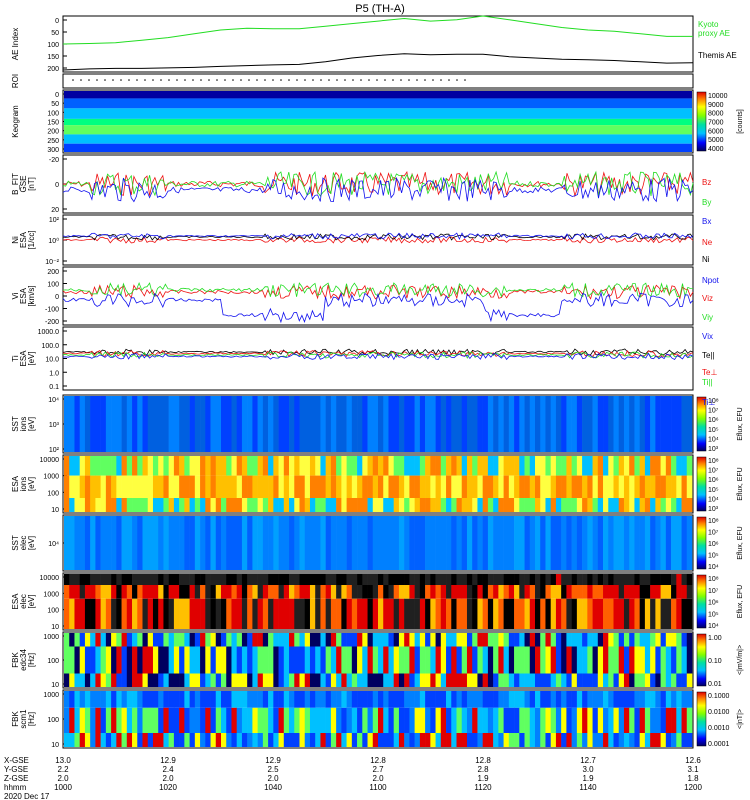 This screenshot has width=750, height=800. What do you see at coordinates (483, 778) in the screenshot?
I see `x-tick-label: 1.9` at bounding box center [483, 778].